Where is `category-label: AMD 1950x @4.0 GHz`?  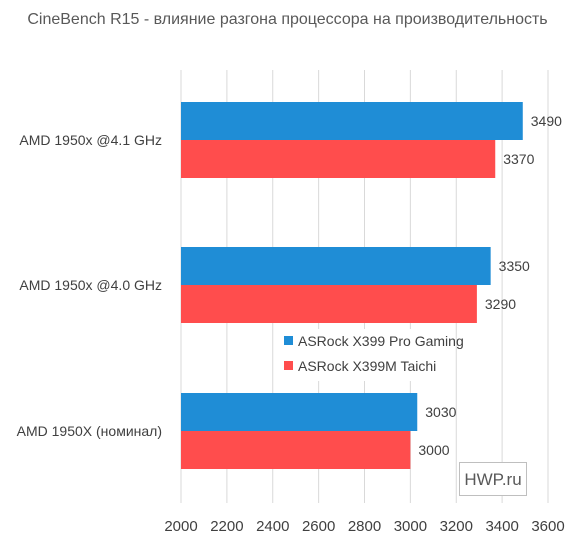 category-label: AMD 1950x @4.0 GHz is located at coordinates (90, 285).